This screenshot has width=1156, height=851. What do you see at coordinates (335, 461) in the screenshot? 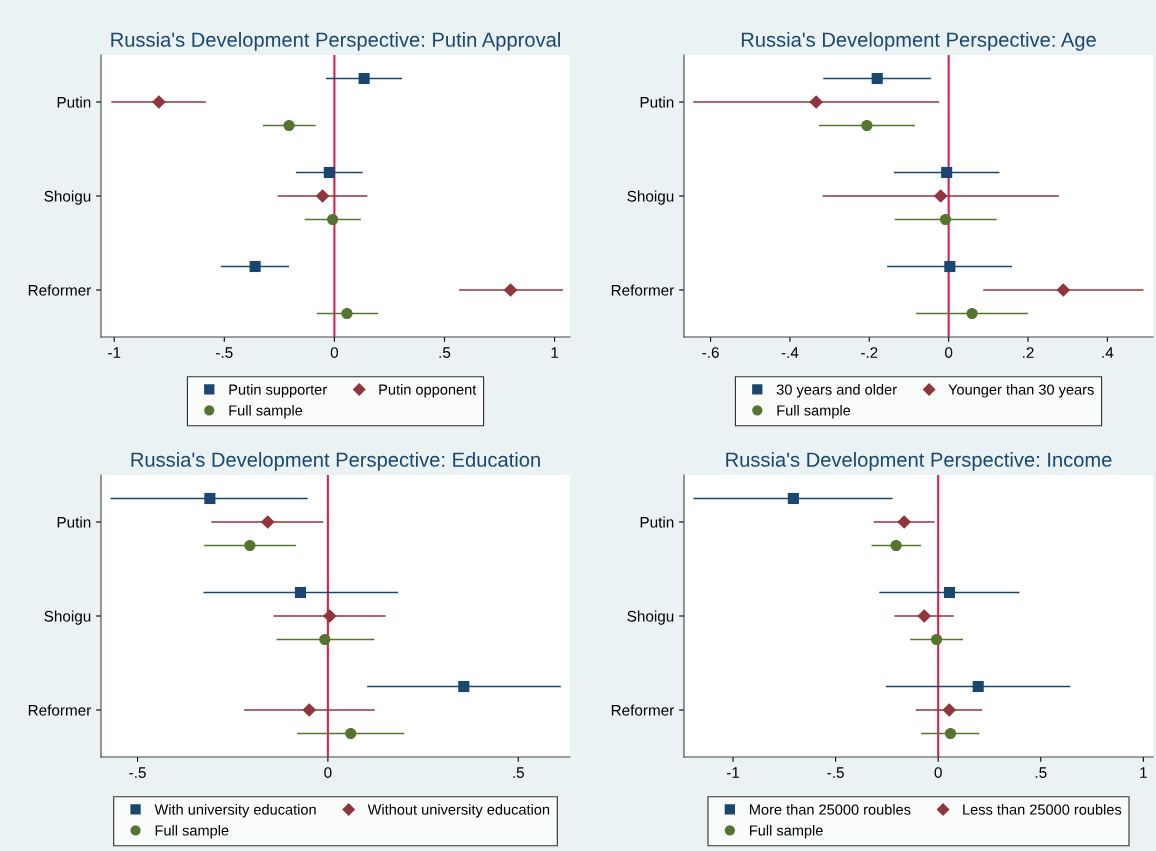
I see `chart-title: Russia's Development Perspective: Education` at bounding box center [335, 461].